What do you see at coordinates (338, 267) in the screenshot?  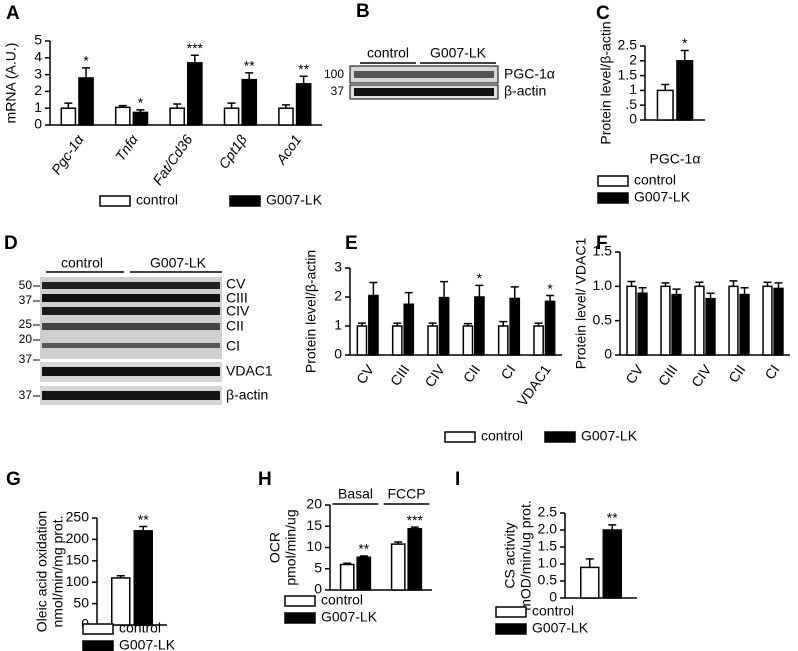 I see `y-tick-label: 3` at bounding box center [338, 267].